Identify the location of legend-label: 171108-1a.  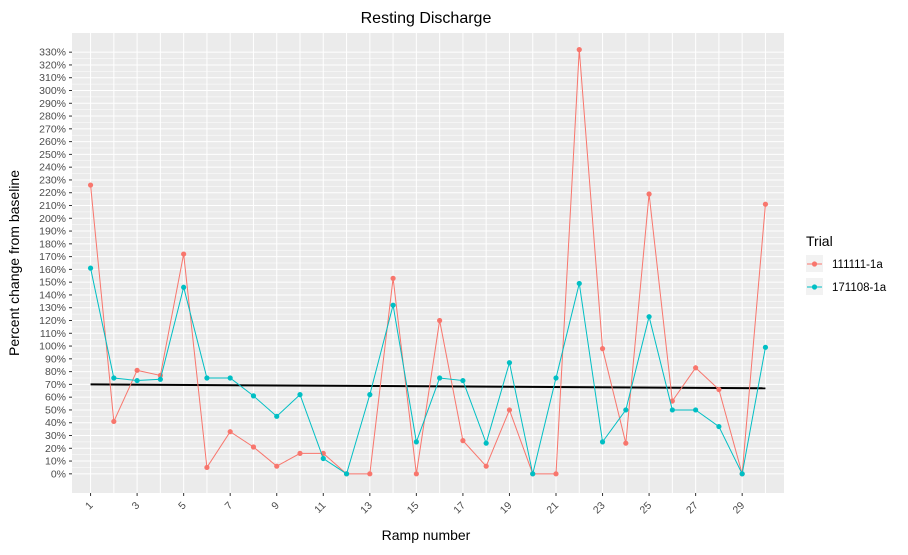
(859, 288).